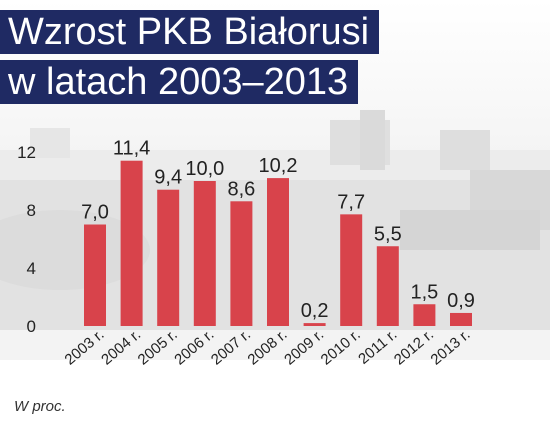  Describe the element at coordinates (341, 347) in the screenshot. I see `x-tick-label: 2010 r.` at that location.